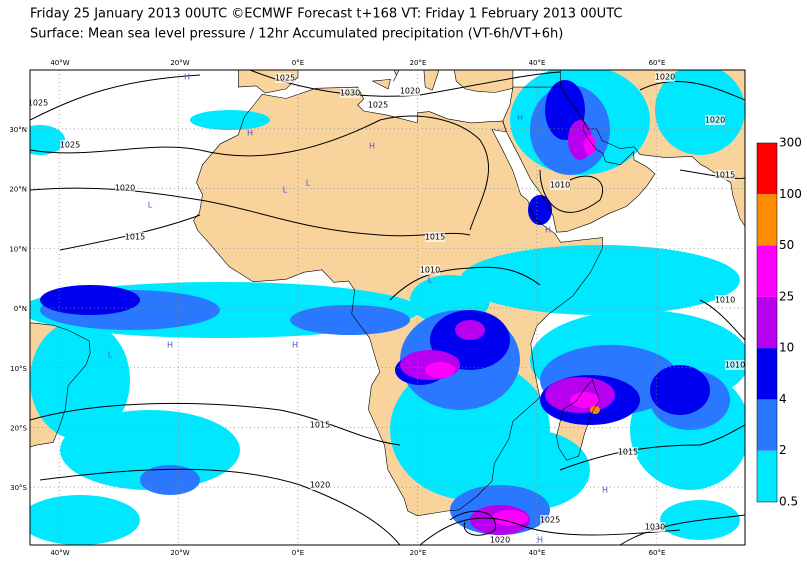  Describe the element at coordinates (18, 369) in the screenshot. I see `lat-label: 10°S` at that location.